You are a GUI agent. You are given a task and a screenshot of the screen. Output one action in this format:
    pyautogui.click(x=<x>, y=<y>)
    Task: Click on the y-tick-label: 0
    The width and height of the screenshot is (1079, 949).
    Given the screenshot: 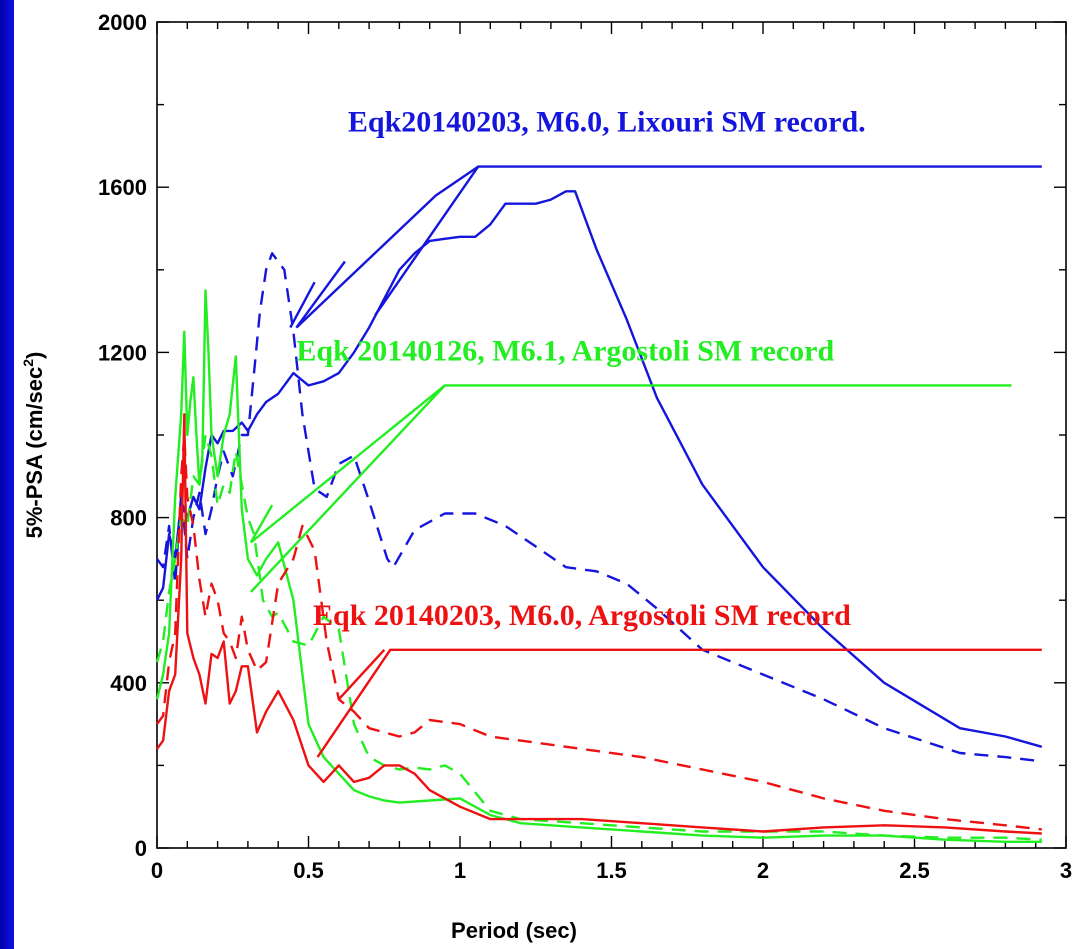 What is the action you would take?
    pyautogui.click(x=141, y=848)
    